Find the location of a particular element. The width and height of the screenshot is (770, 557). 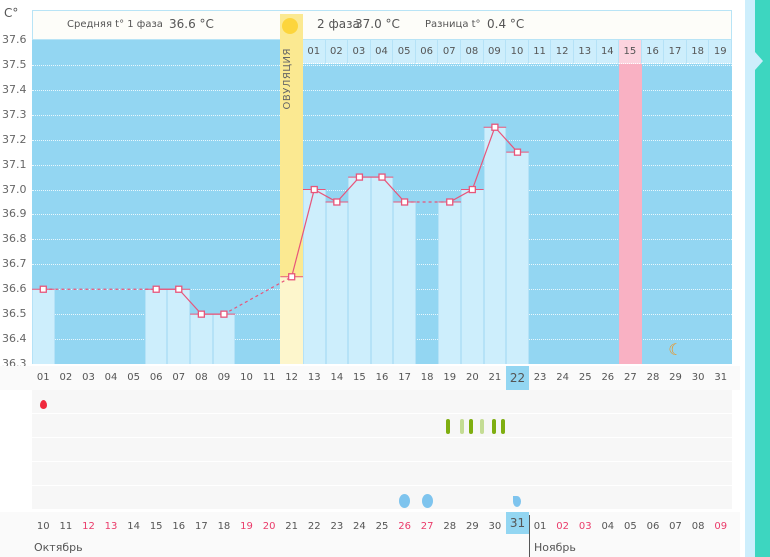

day-label: 10 is located at coordinates (246, 377).